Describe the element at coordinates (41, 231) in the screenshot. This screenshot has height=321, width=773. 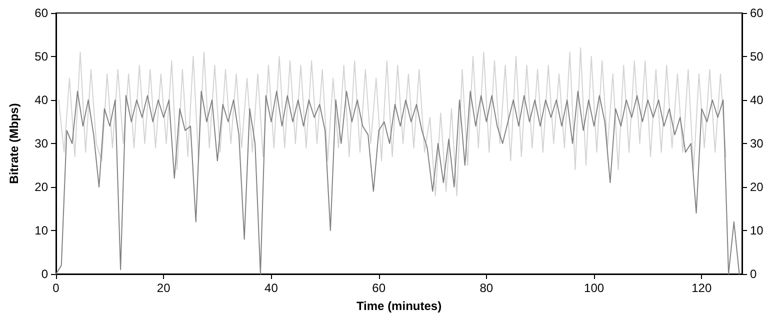
I see `y-tick-label: 10` at that location.